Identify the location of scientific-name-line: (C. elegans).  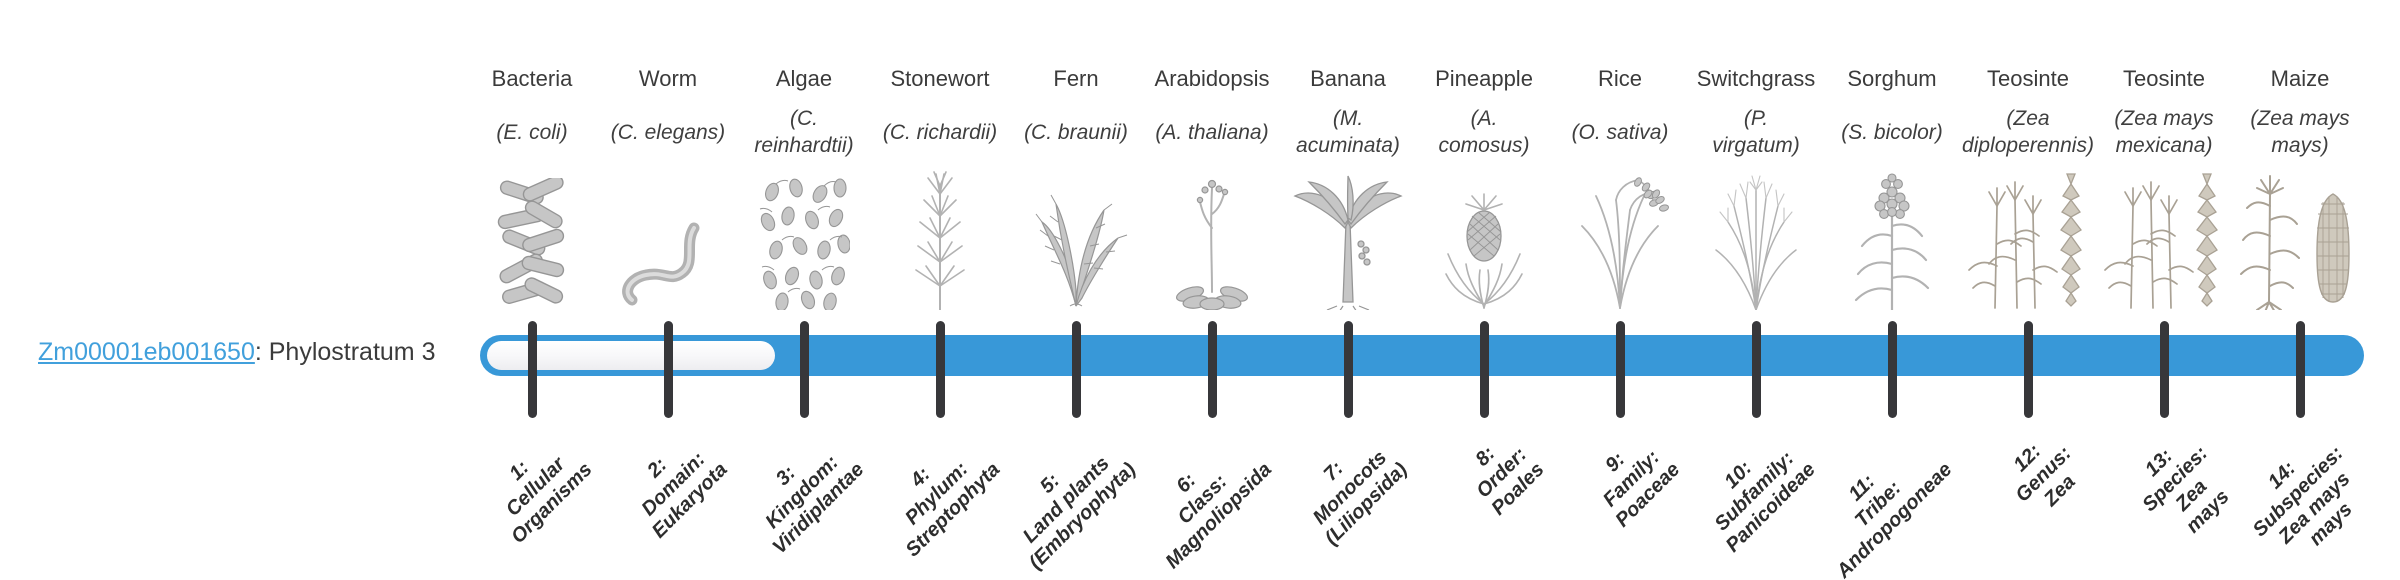
(668, 132).